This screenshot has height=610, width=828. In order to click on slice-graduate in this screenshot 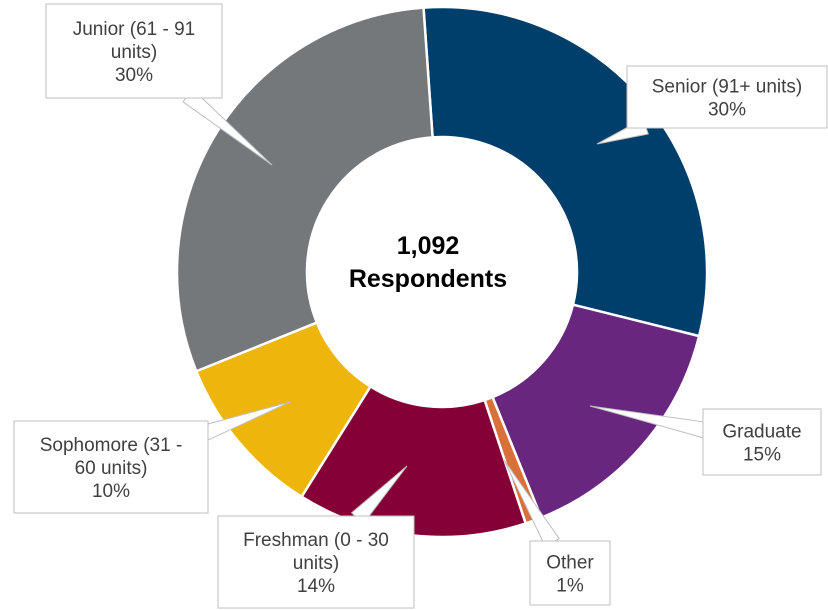, I will do `click(596, 411)`.